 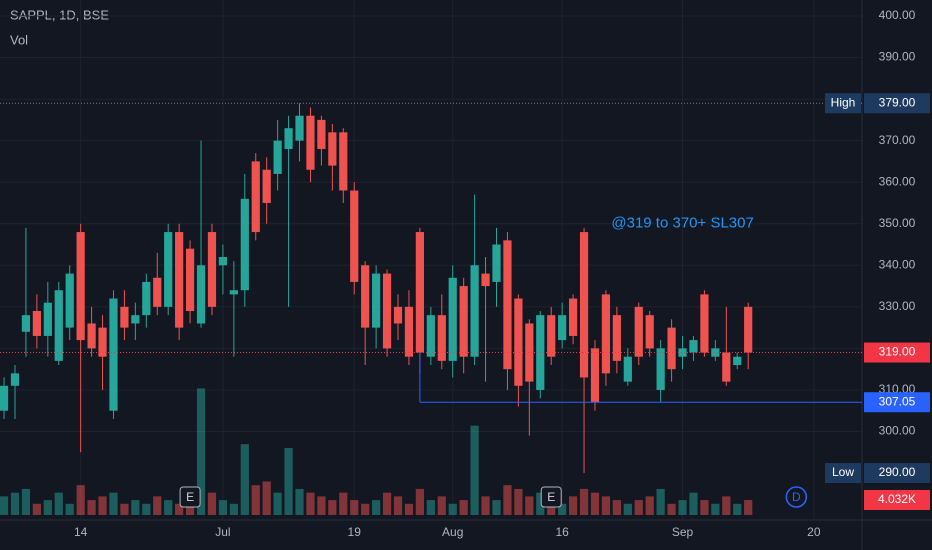 I want to click on level-name: Low, so click(x=843, y=472).